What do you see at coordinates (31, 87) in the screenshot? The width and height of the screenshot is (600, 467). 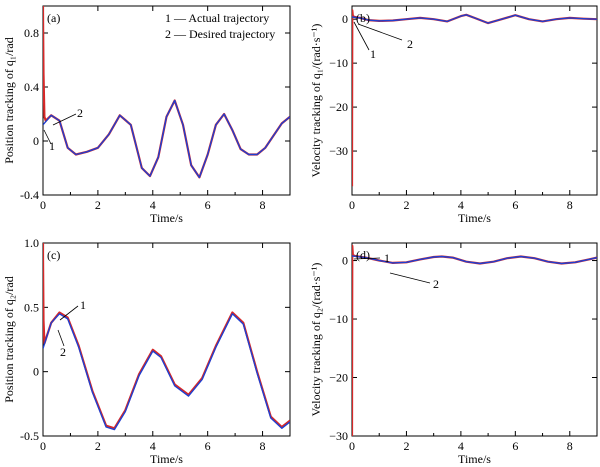 I see `y-tick-label: 0.4` at bounding box center [31, 87].